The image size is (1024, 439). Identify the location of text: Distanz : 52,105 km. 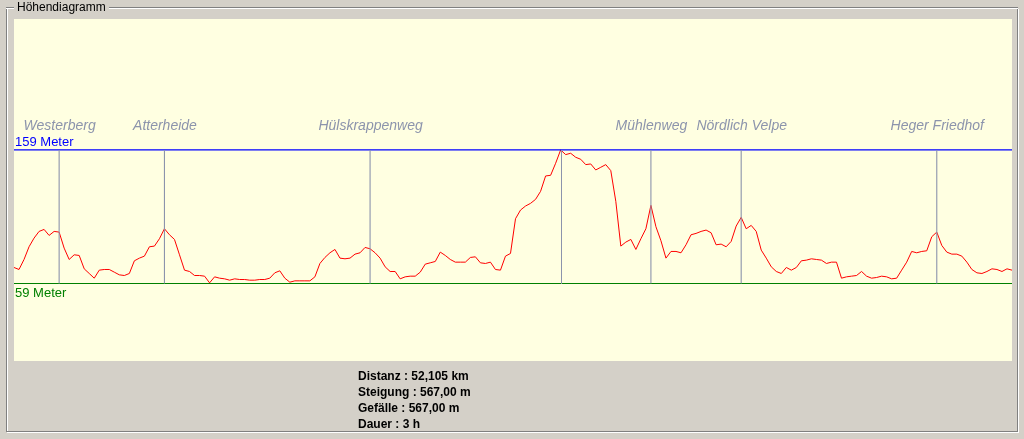
(414, 376).